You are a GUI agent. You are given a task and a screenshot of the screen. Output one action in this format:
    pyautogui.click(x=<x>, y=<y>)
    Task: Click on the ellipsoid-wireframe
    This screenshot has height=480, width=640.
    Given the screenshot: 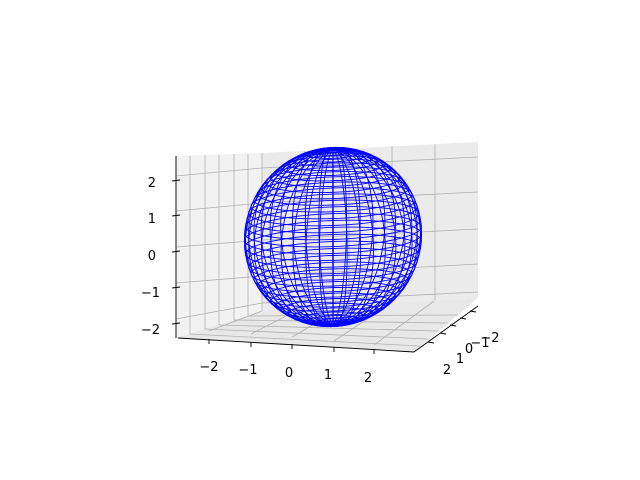 What is the action you would take?
    pyautogui.click(x=333, y=237)
    